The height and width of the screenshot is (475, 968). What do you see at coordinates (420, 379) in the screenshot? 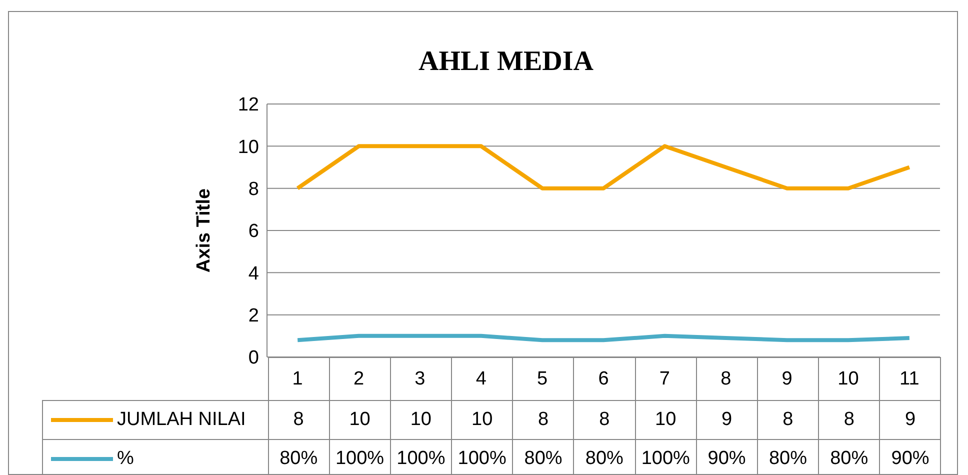
I see `x-tick-label: 3` at bounding box center [420, 379].